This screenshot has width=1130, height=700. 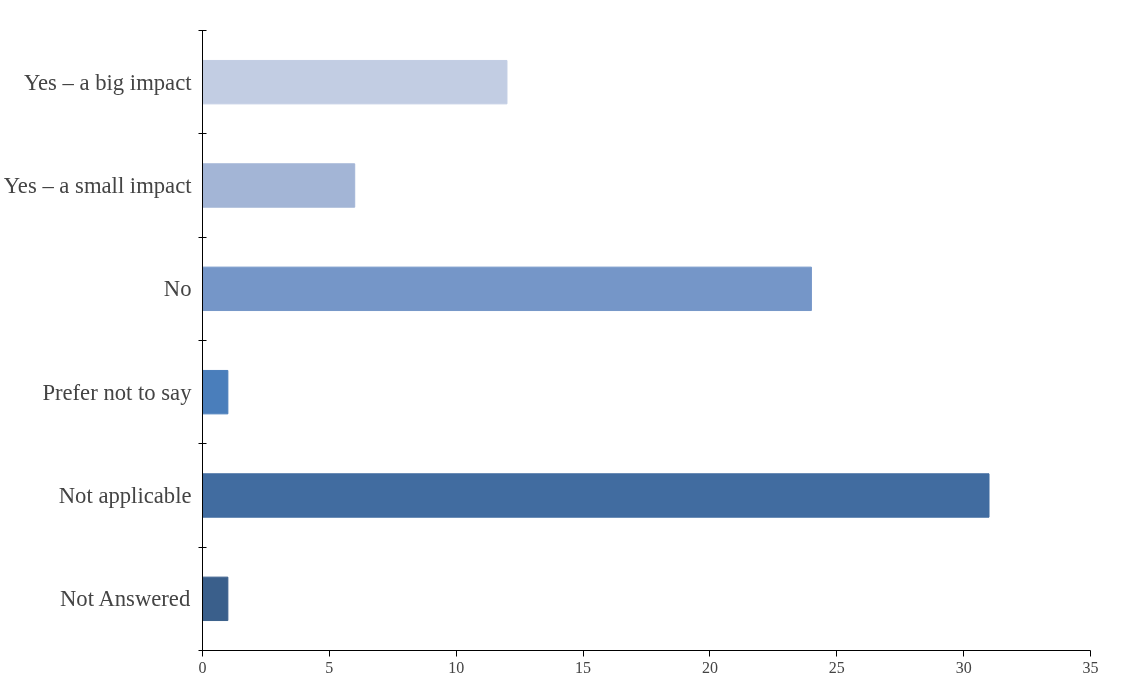 I want to click on x-tick-label: 10, so click(x=456, y=667).